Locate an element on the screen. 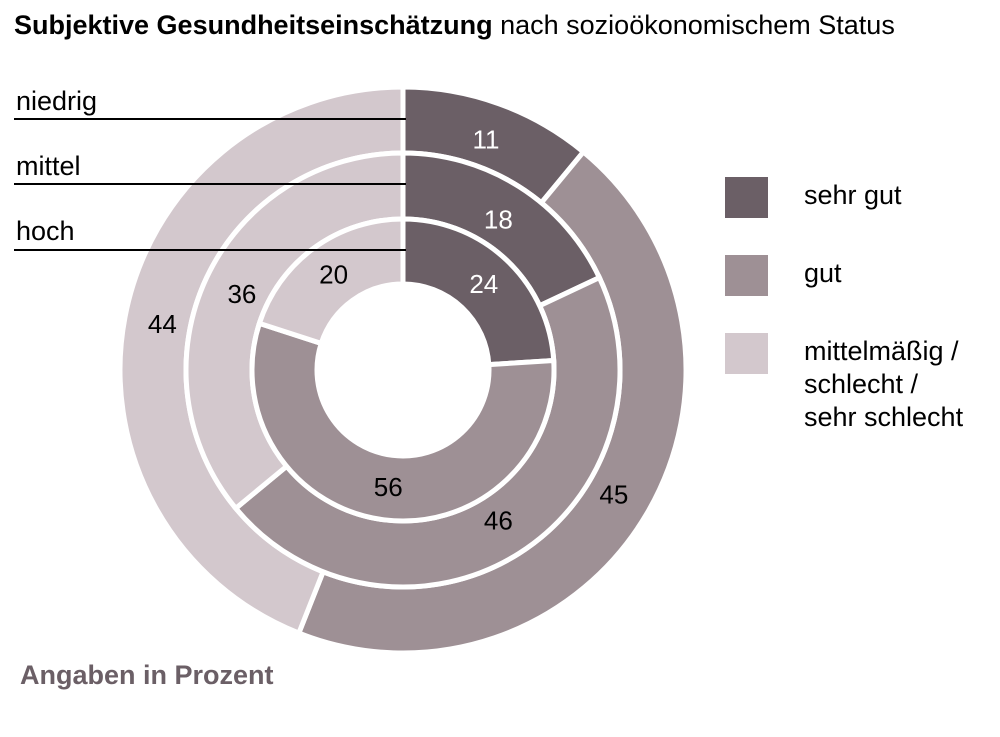  chart-title-rest: nach sozioökonomischem Status is located at coordinates (693, 25).